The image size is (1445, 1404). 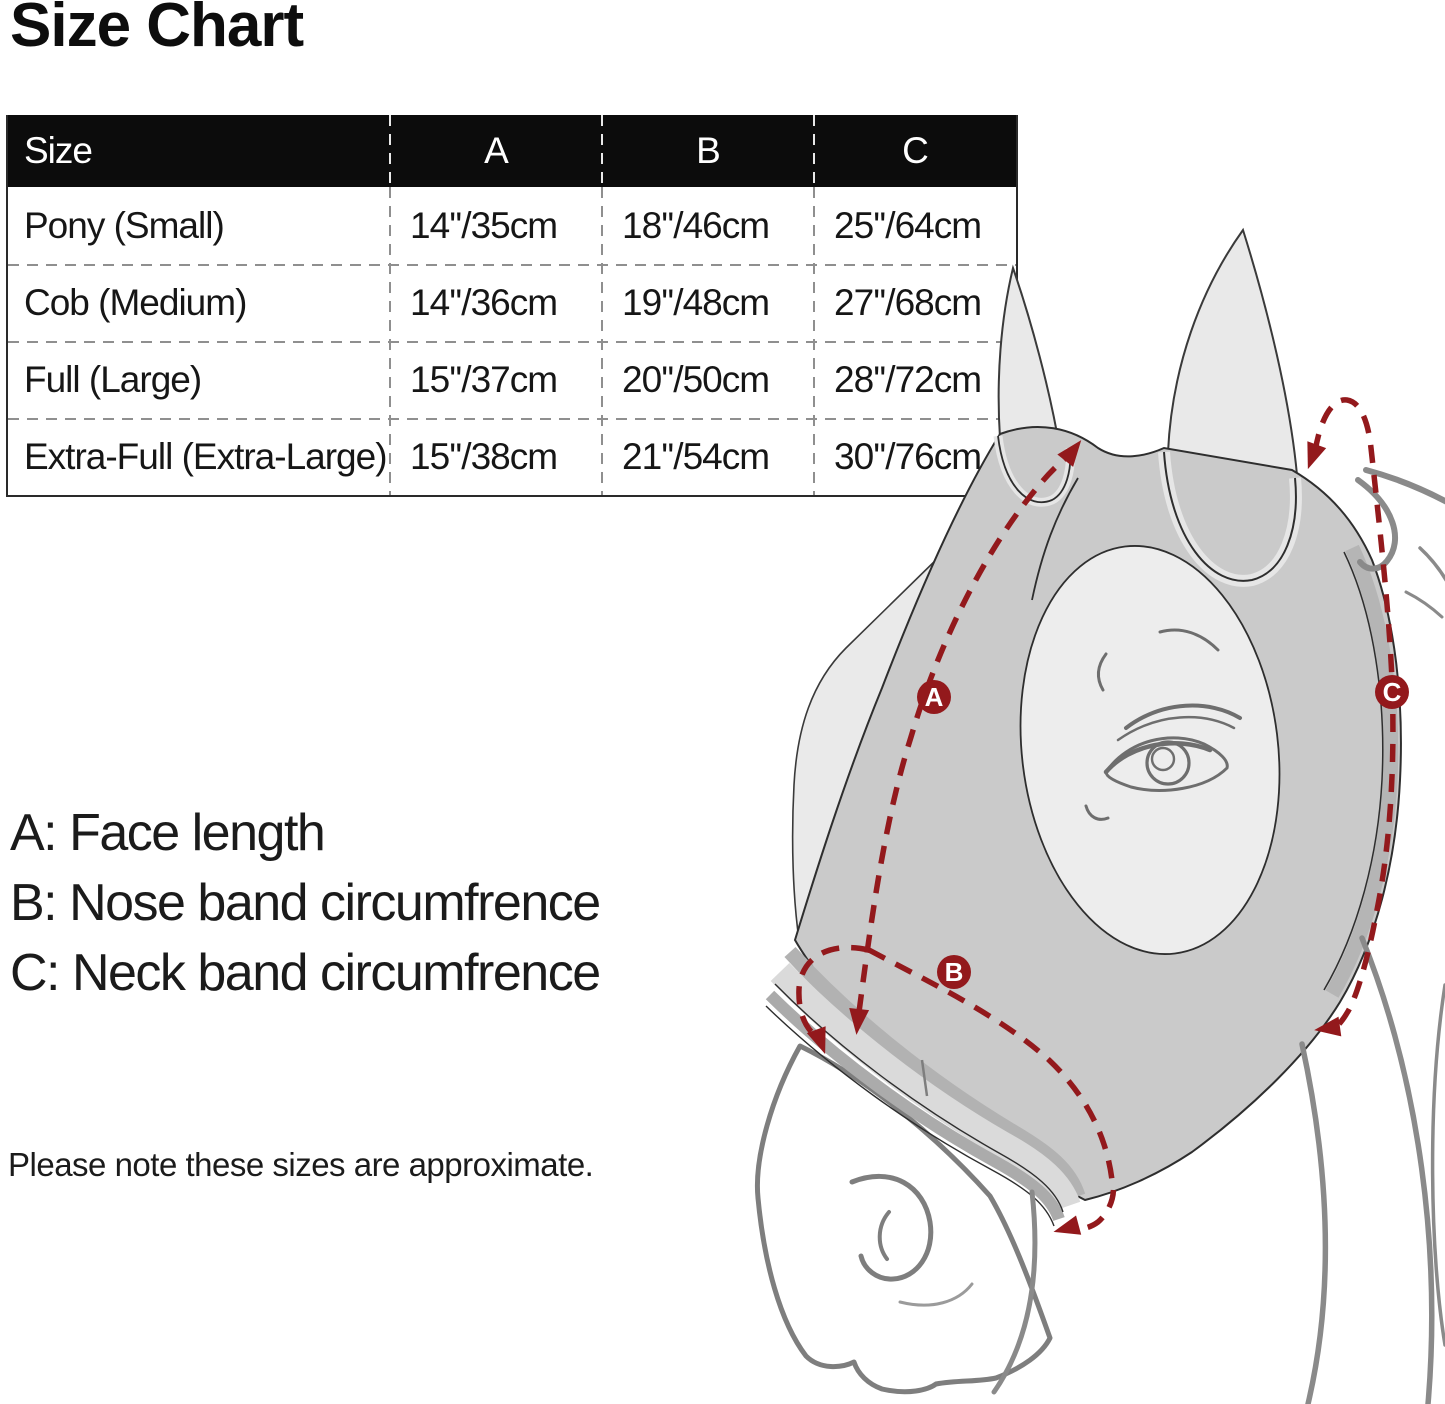 What do you see at coordinates (1163, 759) in the screenshot?
I see `pupil-highlight` at bounding box center [1163, 759].